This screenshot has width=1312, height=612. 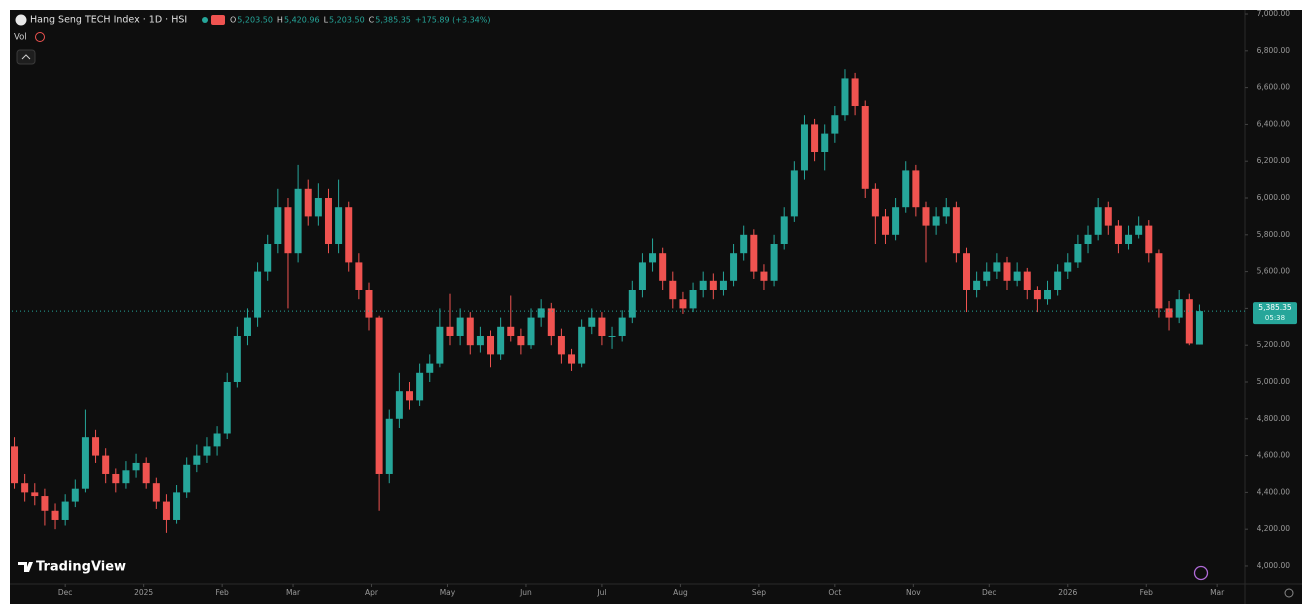 What do you see at coordinates (108, 20) in the screenshot?
I see `chart-title: Hang Seng TECH Index · 1D · HSI` at bounding box center [108, 20].